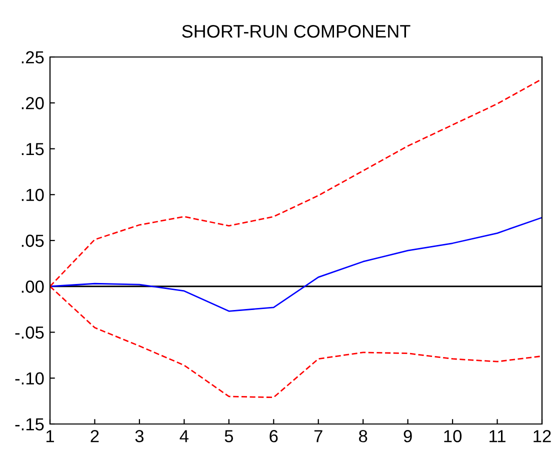  Describe the element at coordinates (274, 436) in the screenshot. I see `x-tick-label: 6` at that location.